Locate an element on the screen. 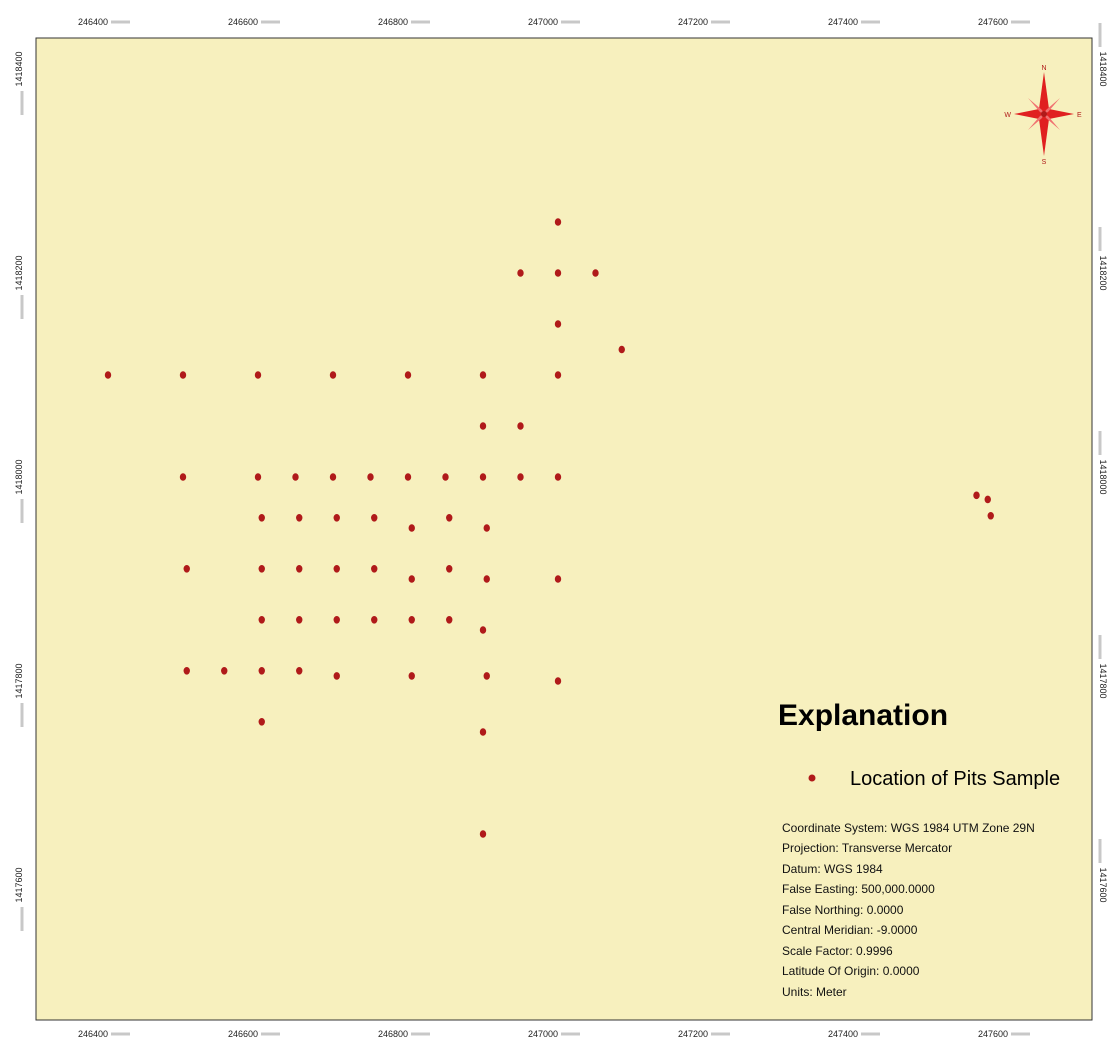  legend-title: Explanation is located at coordinates (863, 715).